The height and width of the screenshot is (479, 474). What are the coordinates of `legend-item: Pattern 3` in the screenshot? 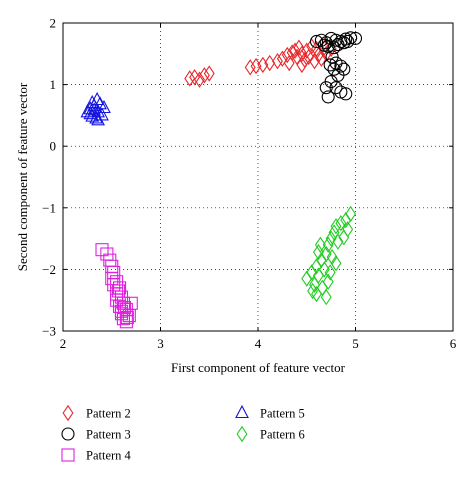 It's located at (96, 434).